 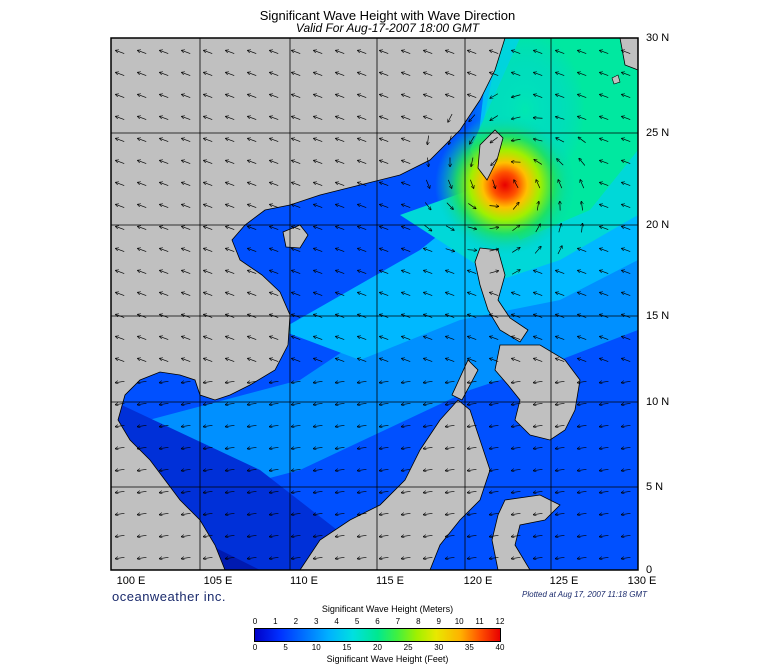 I want to click on colorbar-feet-tick: 40, so click(x=500, y=647).